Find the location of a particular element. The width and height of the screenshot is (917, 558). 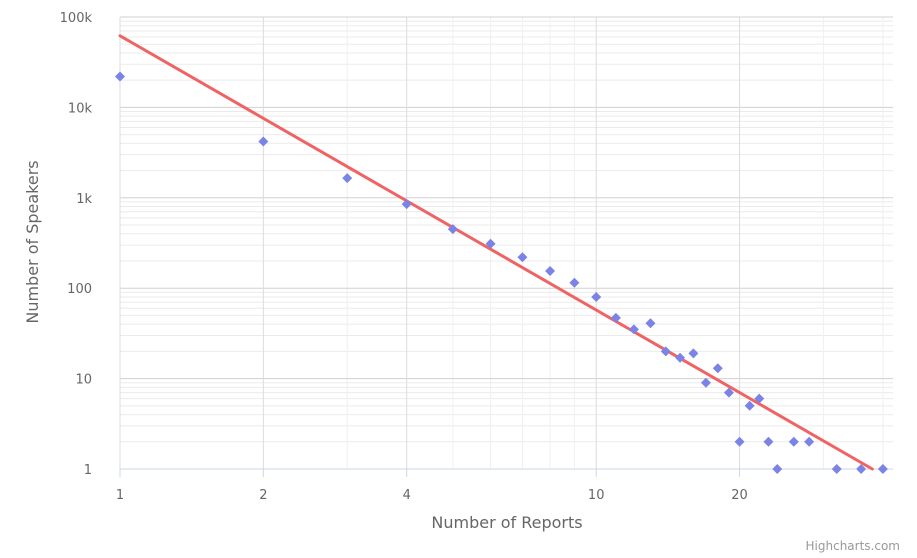

credits-link: Highcharts.com is located at coordinates (853, 546).